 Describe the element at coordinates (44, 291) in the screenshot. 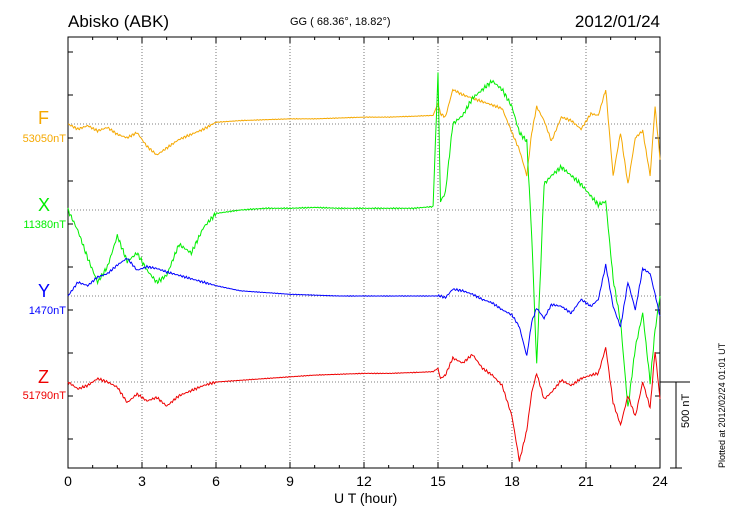

I see `series-label-y: Y` at that location.